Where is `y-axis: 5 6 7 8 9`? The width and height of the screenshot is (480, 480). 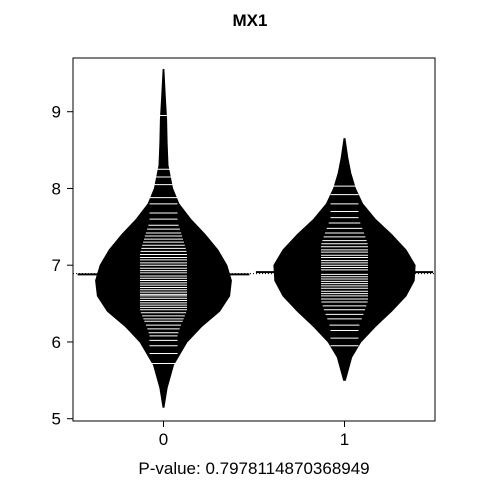
y-axis: 5 6 7 8 9 is located at coordinates (63, 266).